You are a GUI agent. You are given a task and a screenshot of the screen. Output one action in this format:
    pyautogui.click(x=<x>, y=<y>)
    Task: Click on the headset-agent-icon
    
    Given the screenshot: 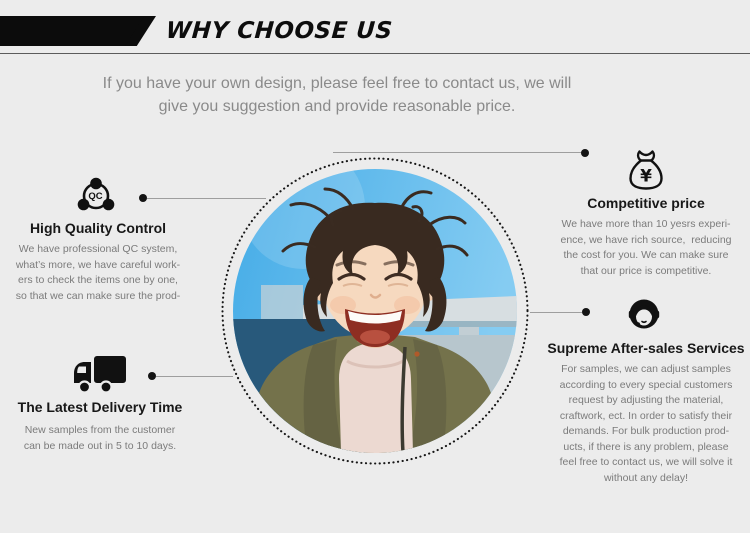 What is the action you would take?
    pyautogui.click(x=644, y=314)
    